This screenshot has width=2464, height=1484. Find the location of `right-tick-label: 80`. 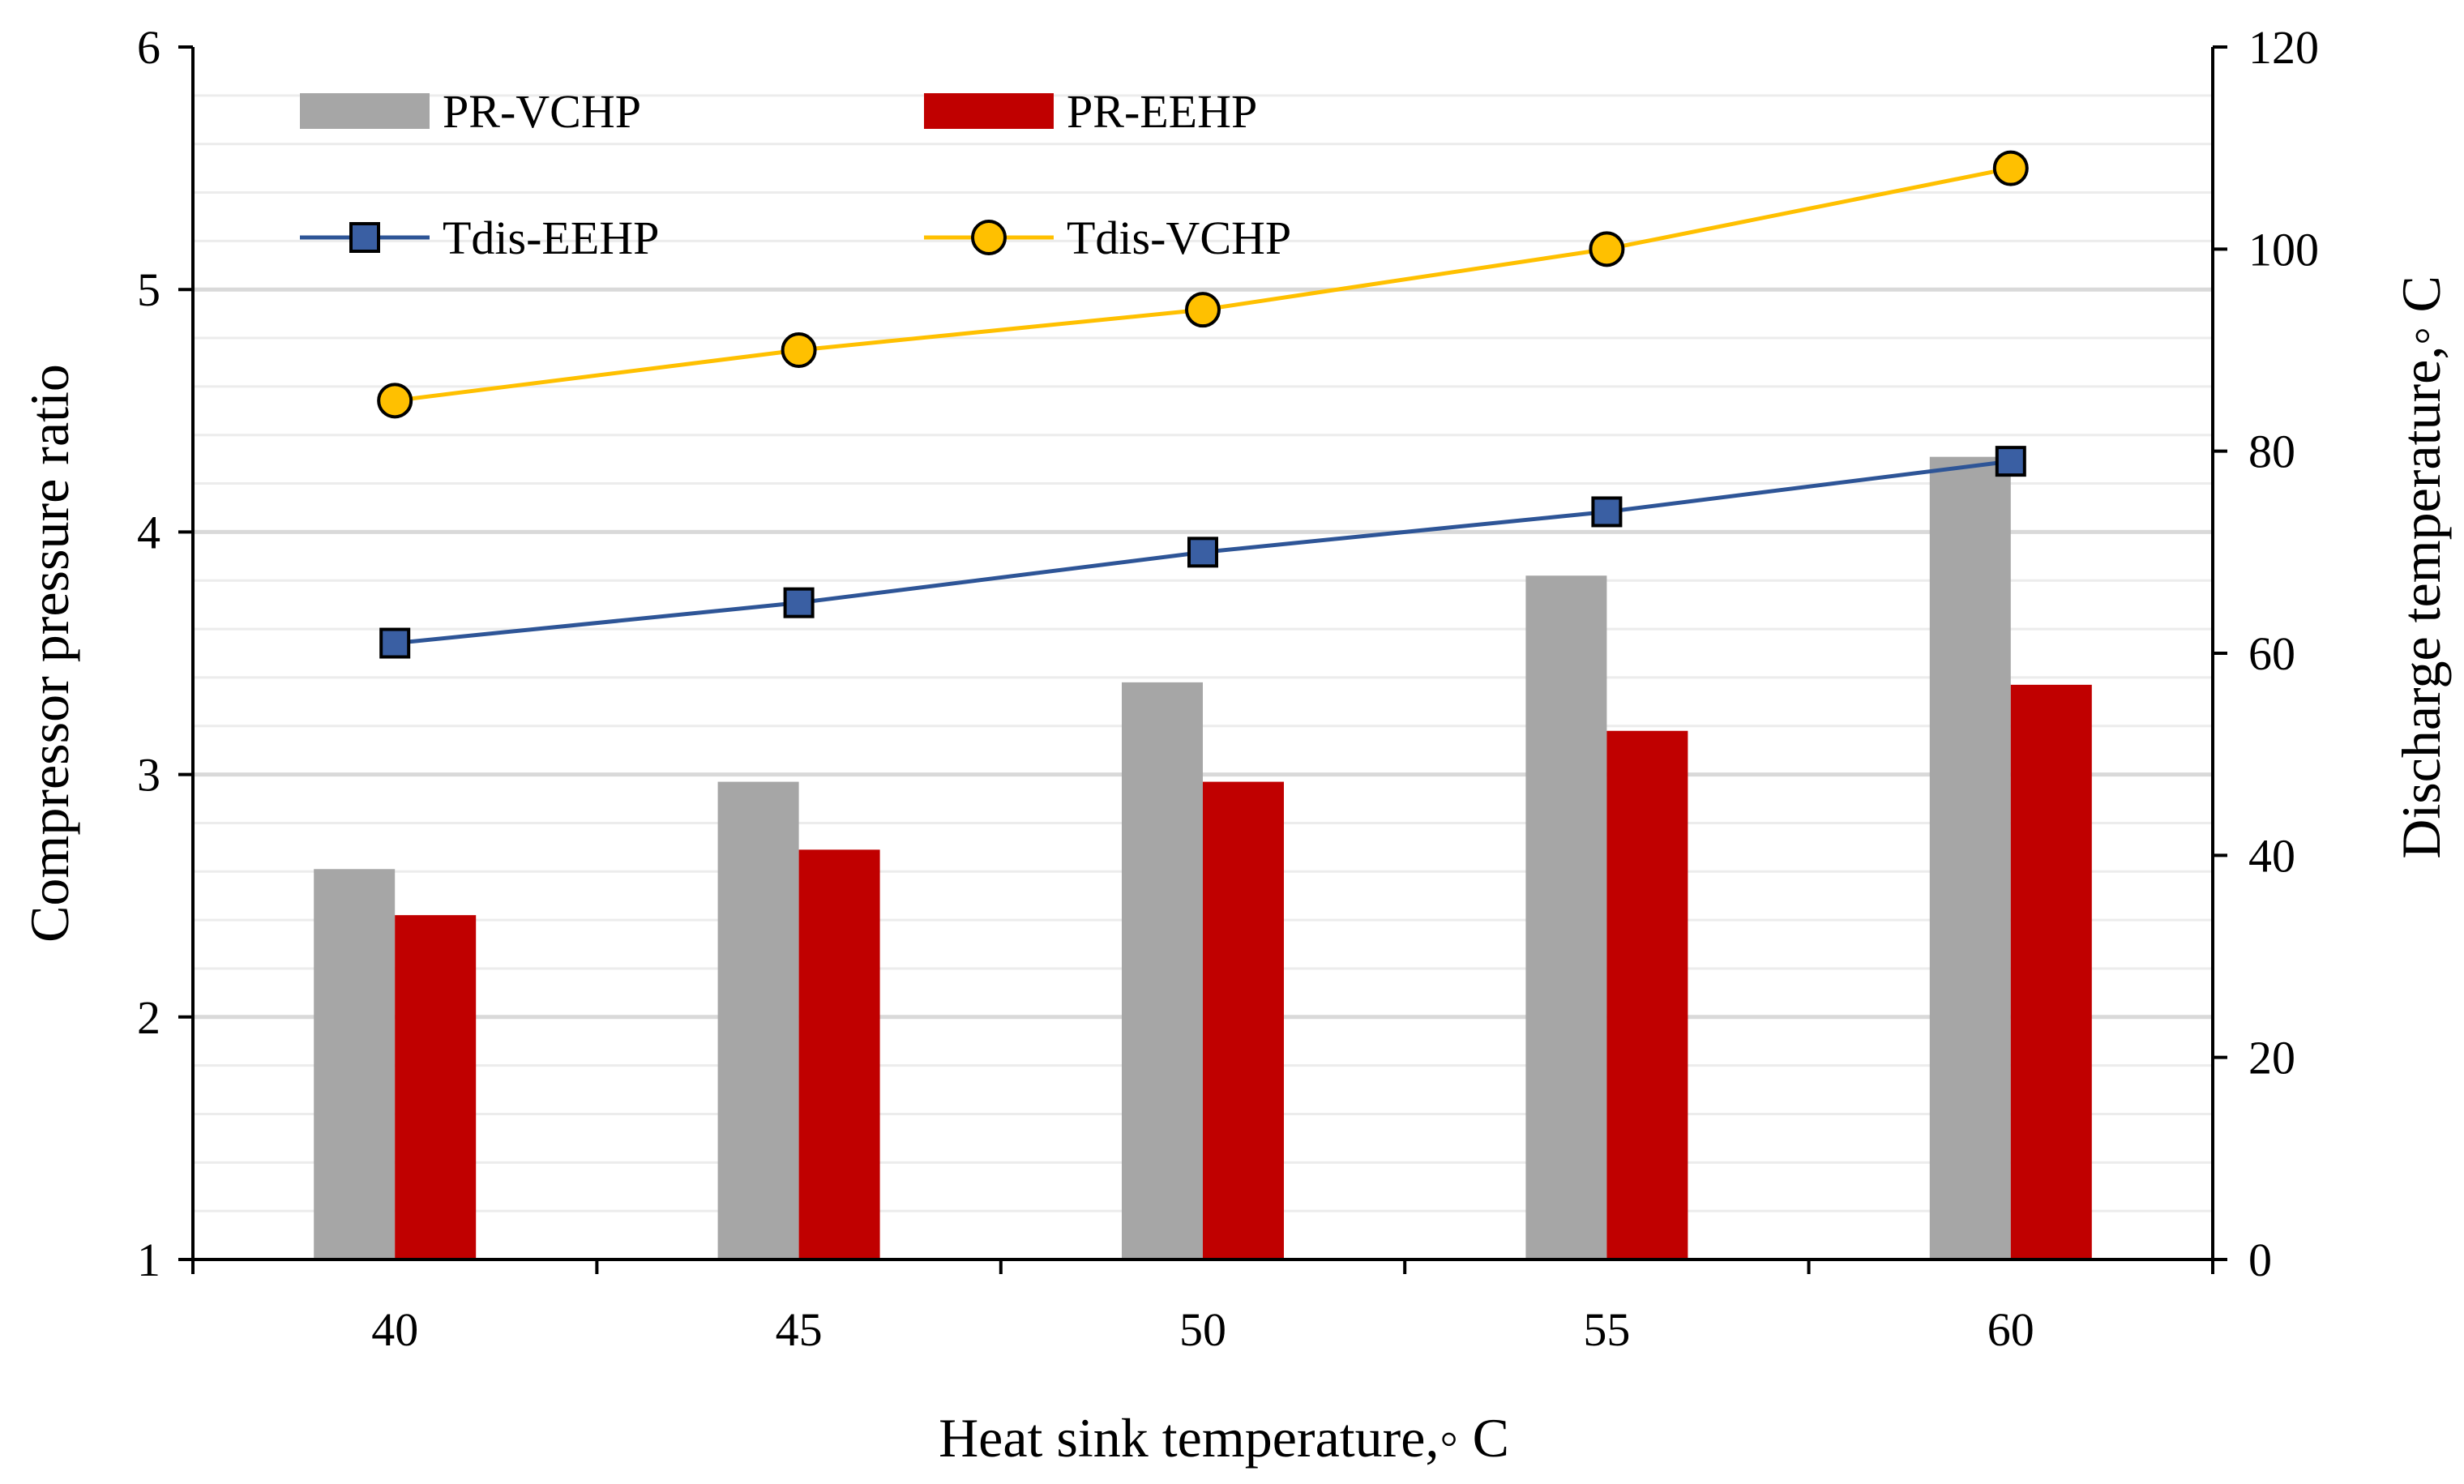

right-tick-label: 80 is located at coordinates (2271, 452).